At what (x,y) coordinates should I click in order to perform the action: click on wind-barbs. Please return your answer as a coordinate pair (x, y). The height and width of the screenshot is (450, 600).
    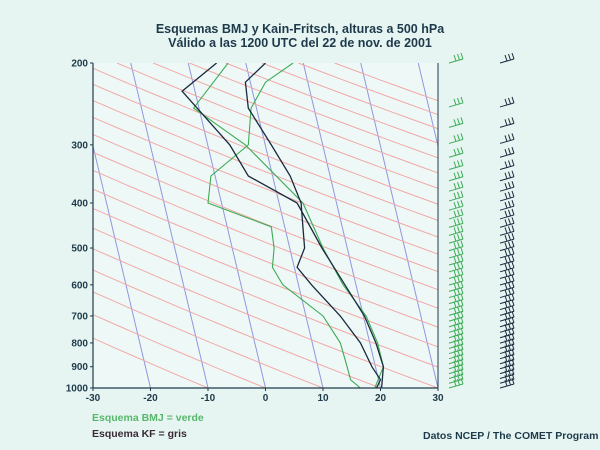
    Looking at the image, I should click on (481, 220).